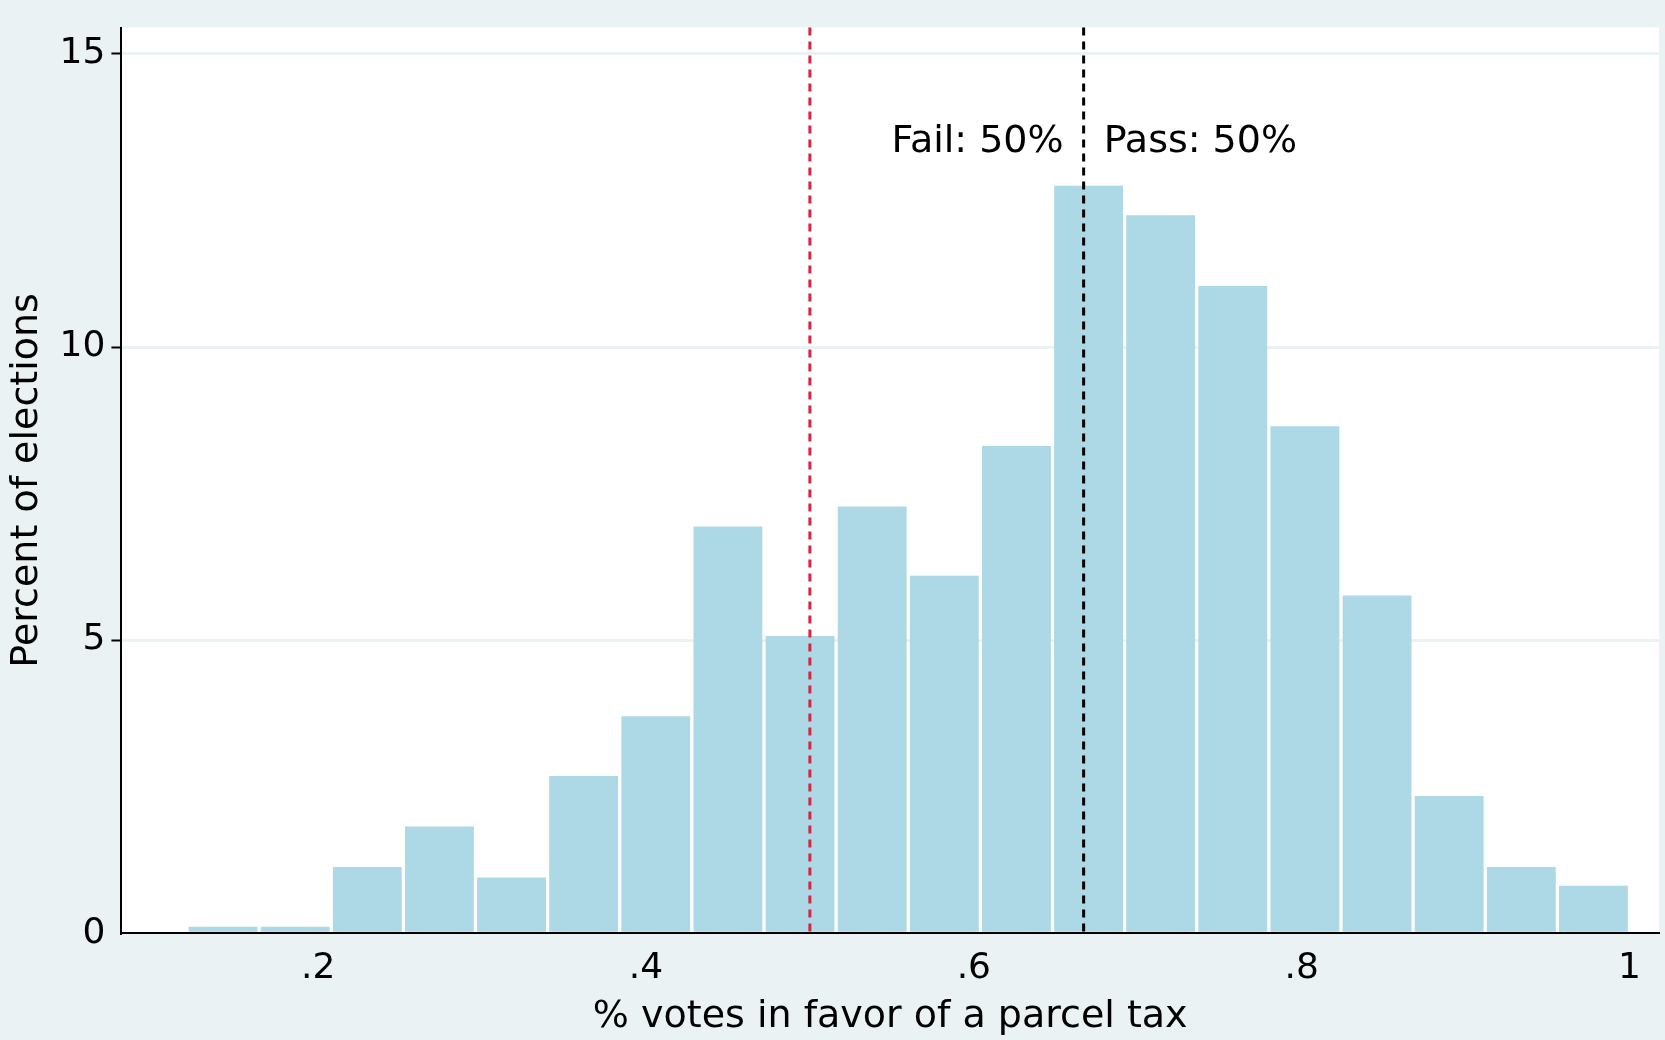  Describe the element at coordinates (94, 637) in the screenshot. I see `y-tick-label: 5` at that location.